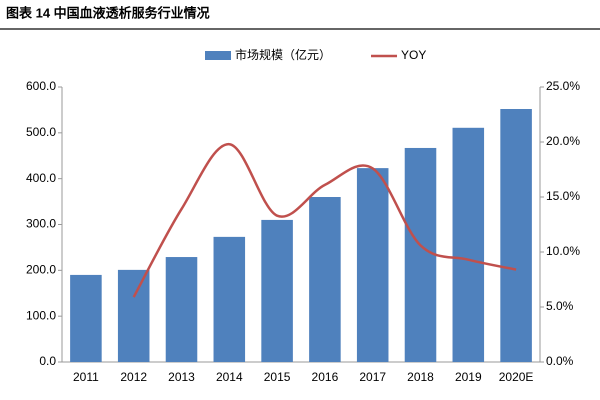 The height and width of the screenshot is (400, 600). I want to click on x-tick-label: 2020E, so click(516, 377).